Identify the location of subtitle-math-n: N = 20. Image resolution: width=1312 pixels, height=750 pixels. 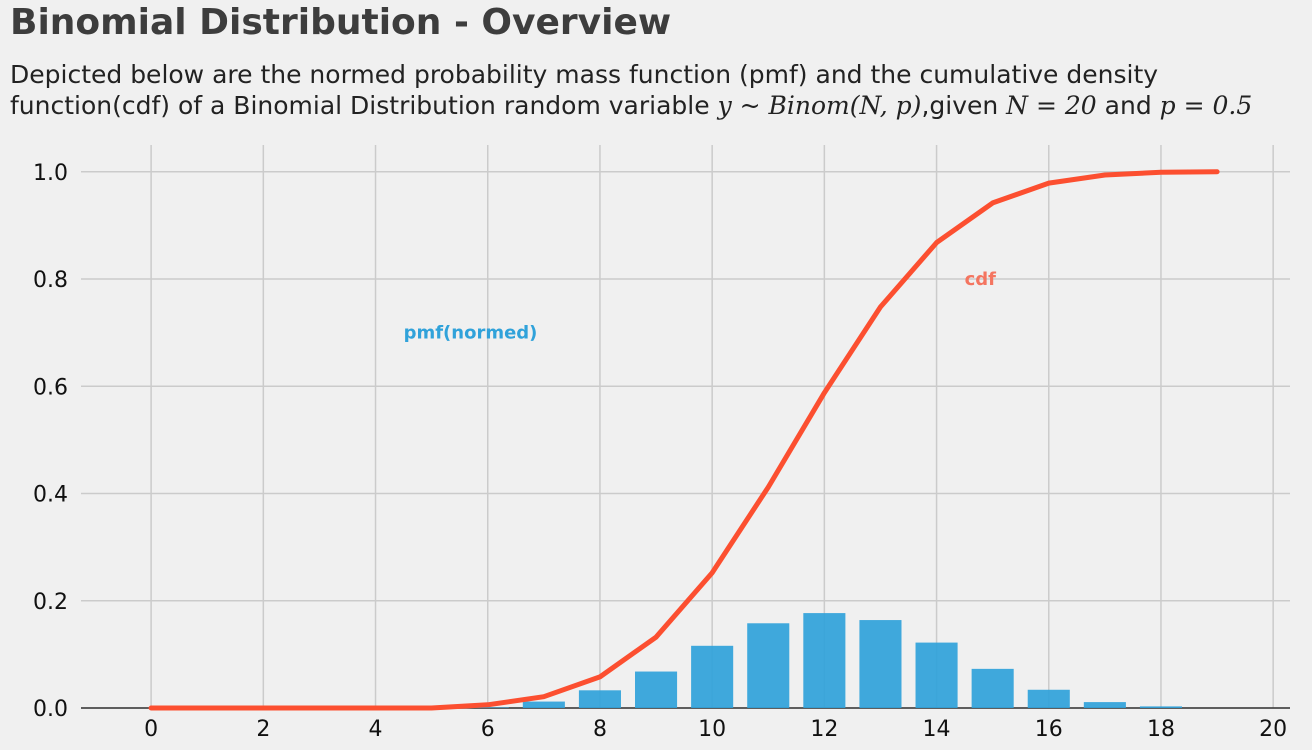
(1051, 105).